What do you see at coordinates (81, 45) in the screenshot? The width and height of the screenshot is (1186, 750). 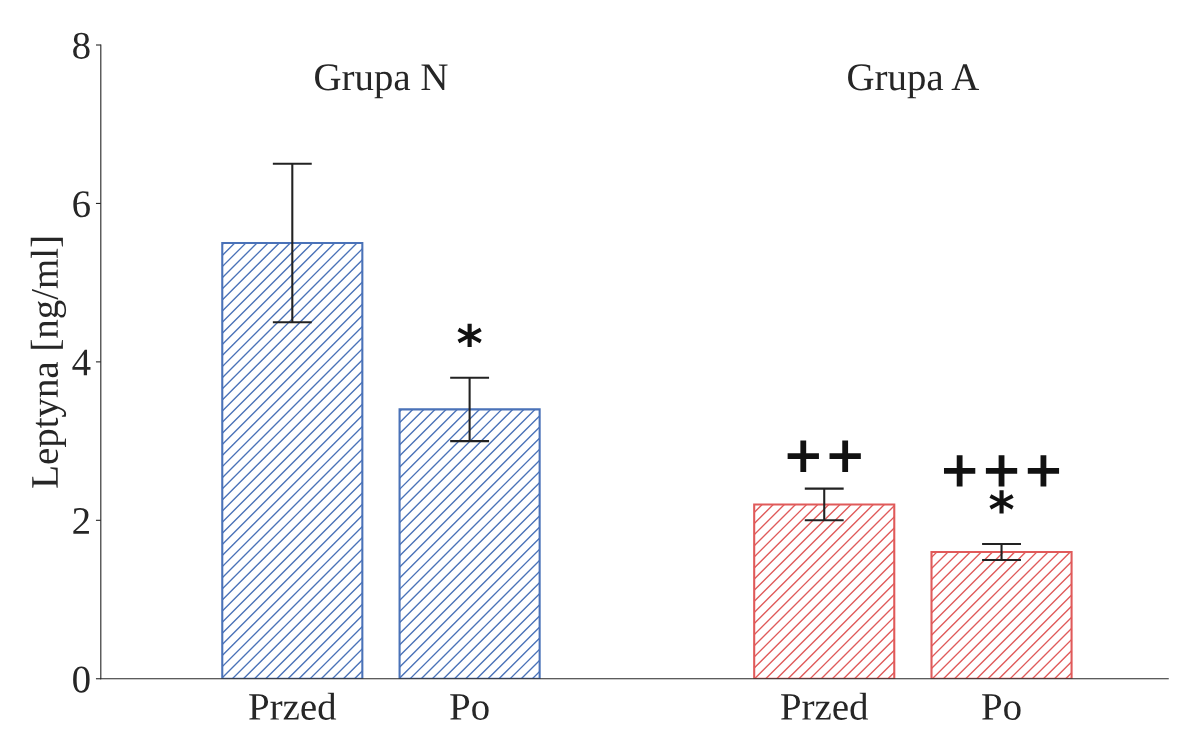 I see `y-tick-label: 8` at bounding box center [81, 45].